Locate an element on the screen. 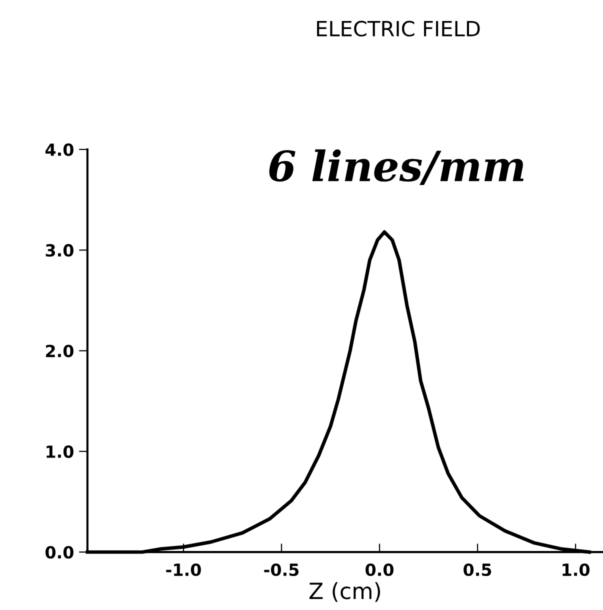  y-tick-label: 4.0 is located at coordinates (59, 149).